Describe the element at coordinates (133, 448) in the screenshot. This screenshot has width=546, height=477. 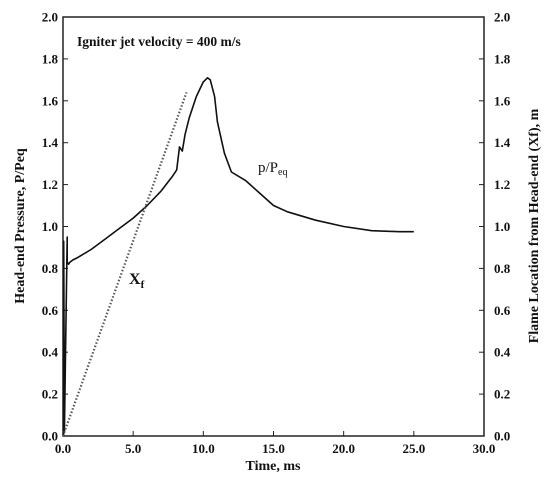
I see `x-tick-label: 5.0` at that location.